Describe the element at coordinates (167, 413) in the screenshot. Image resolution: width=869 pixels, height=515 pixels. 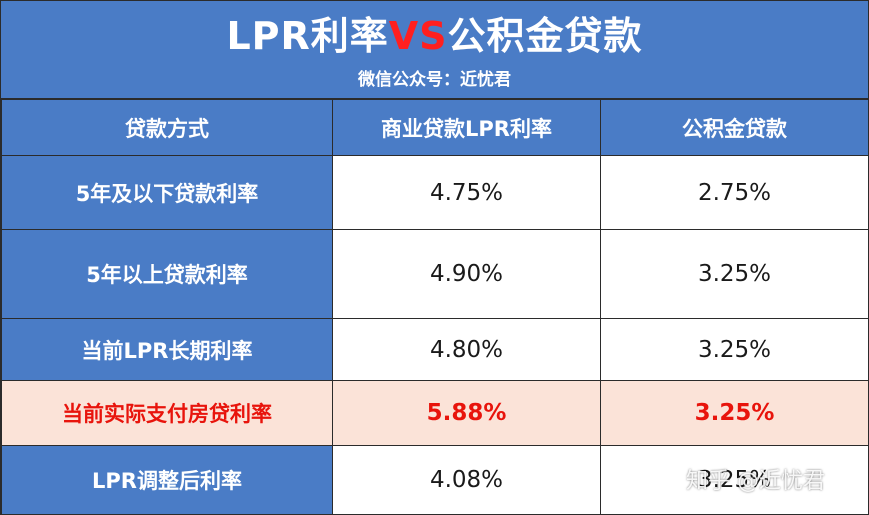
I see `row-label: 当前实际支付房贷利率` at that location.